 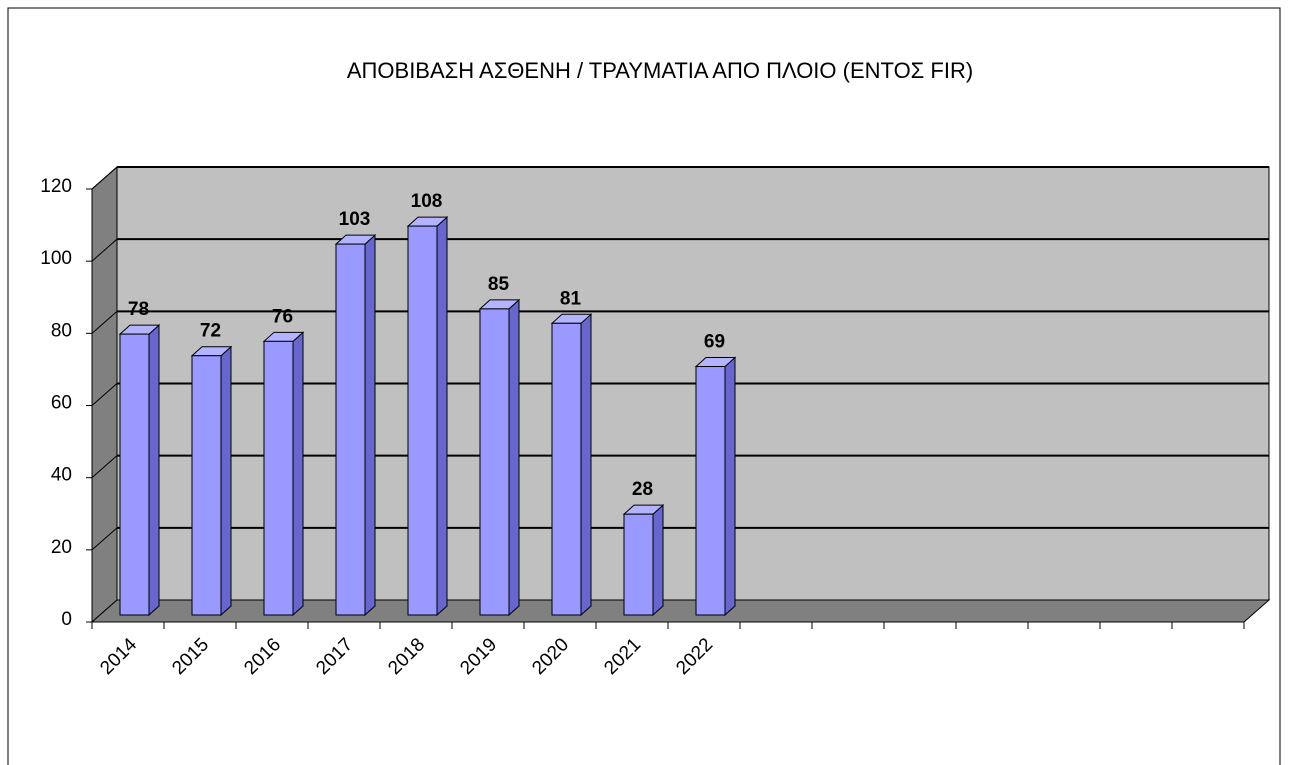 What do you see at coordinates (571, 298) in the screenshot?
I see `value-label: 81` at bounding box center [571, 298].